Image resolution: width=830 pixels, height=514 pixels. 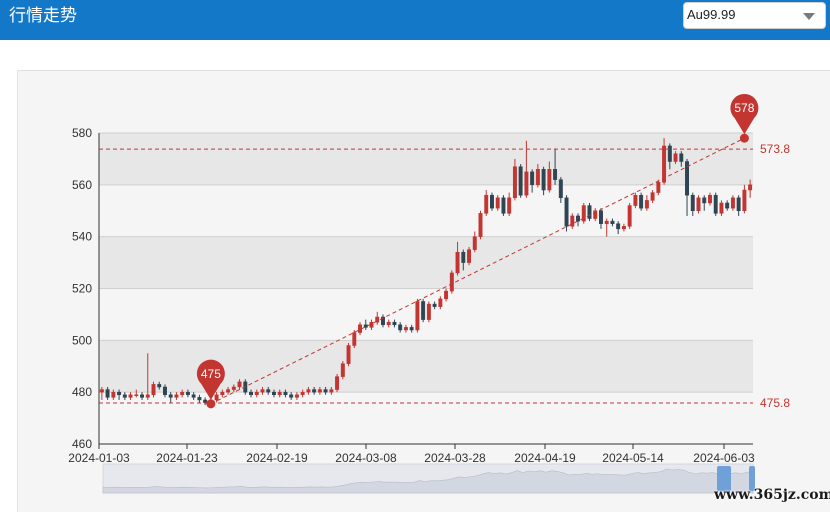 What do you see at coordinates (82, 392) in the screenshot?
I see `y-tick-label: 480` at bounding box center [82, 392].